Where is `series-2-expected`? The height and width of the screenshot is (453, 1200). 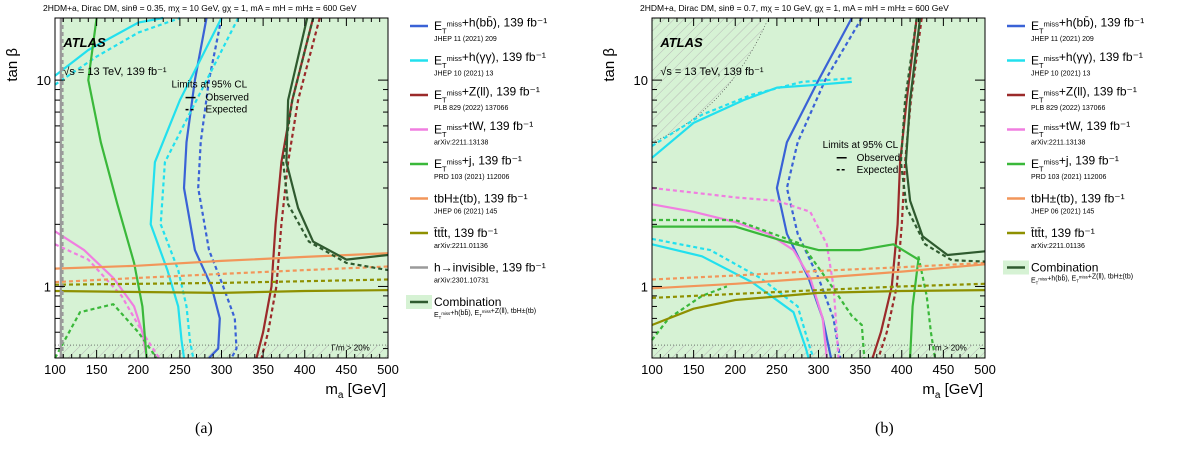
series-2-expected is located at coordinates (290, 188).